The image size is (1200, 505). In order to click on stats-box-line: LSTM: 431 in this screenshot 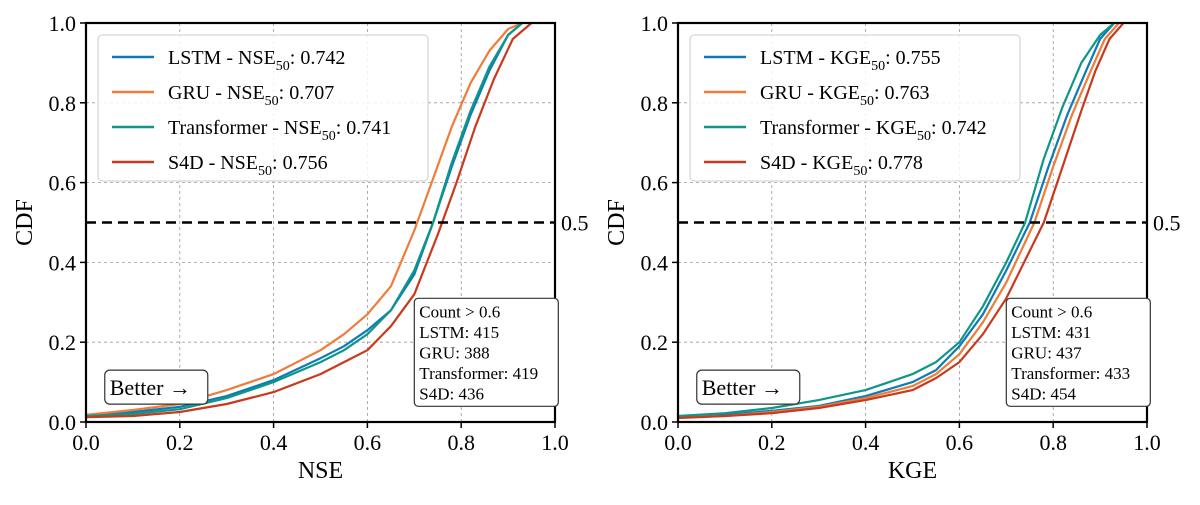, I will do `click(1051, 332)`.